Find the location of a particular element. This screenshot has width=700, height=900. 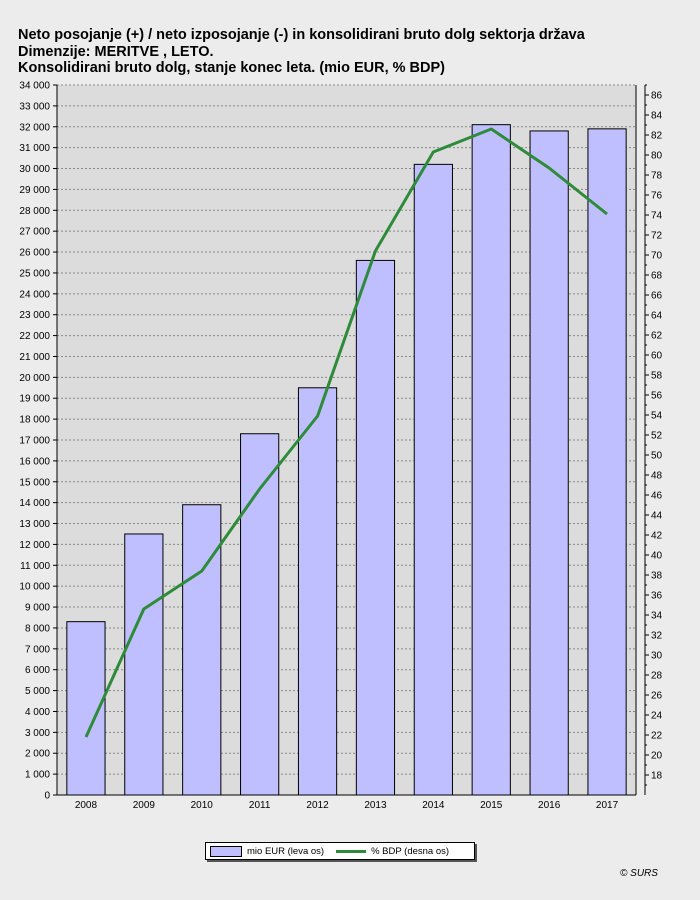

left-axis-tick-label: 23 000 is located at coordinates (34, 315).